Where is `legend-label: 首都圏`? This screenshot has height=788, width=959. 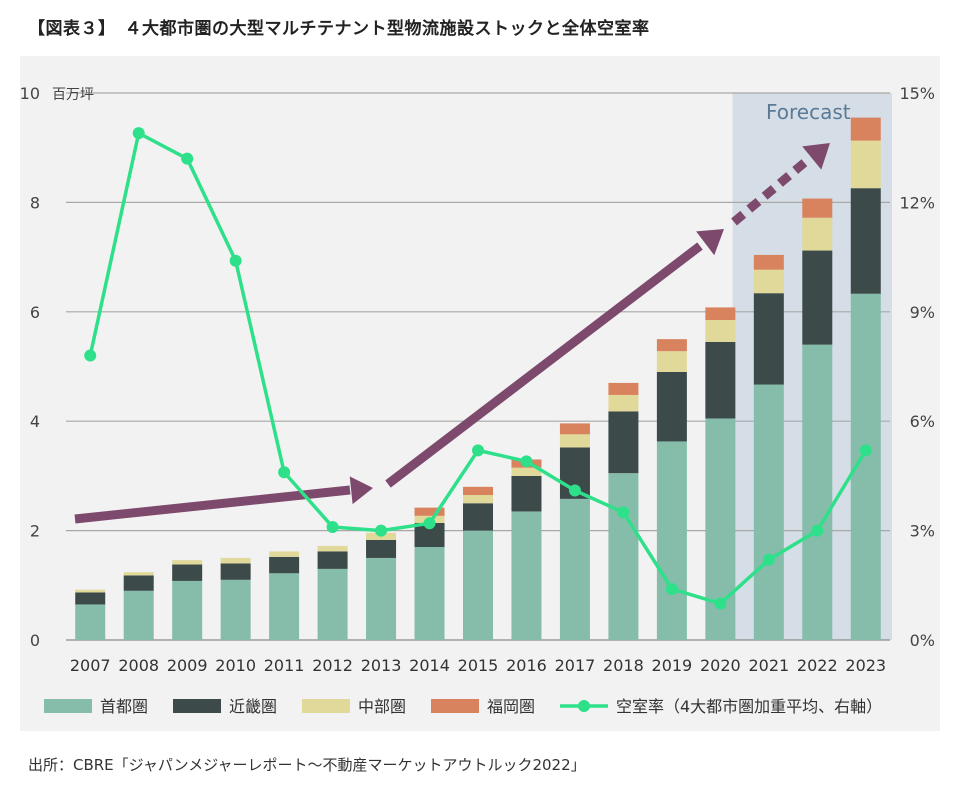 legend-label: 首都圏 is located at coordinates (124, 706).